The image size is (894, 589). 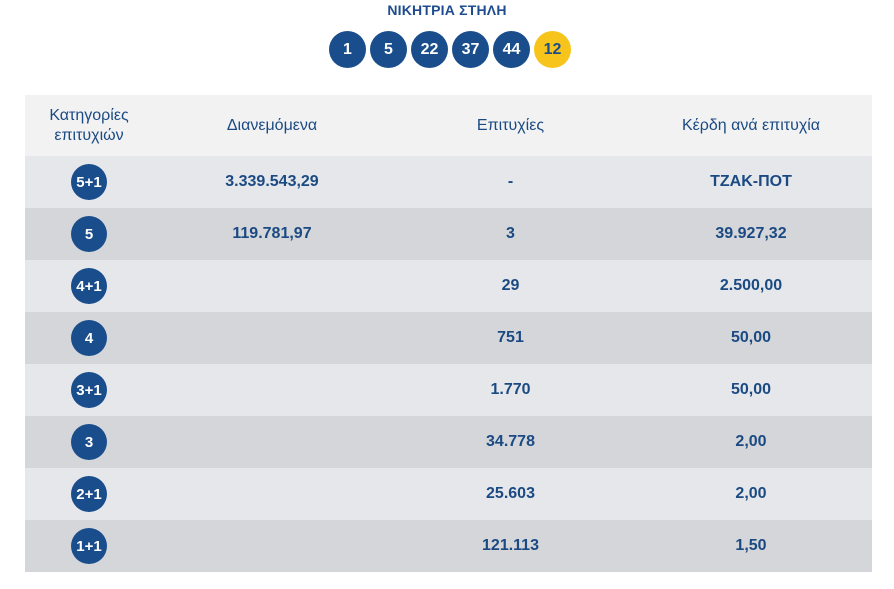 I want to click on table-row: 2+1 25.603 2,00, so click(x=448, y=494).